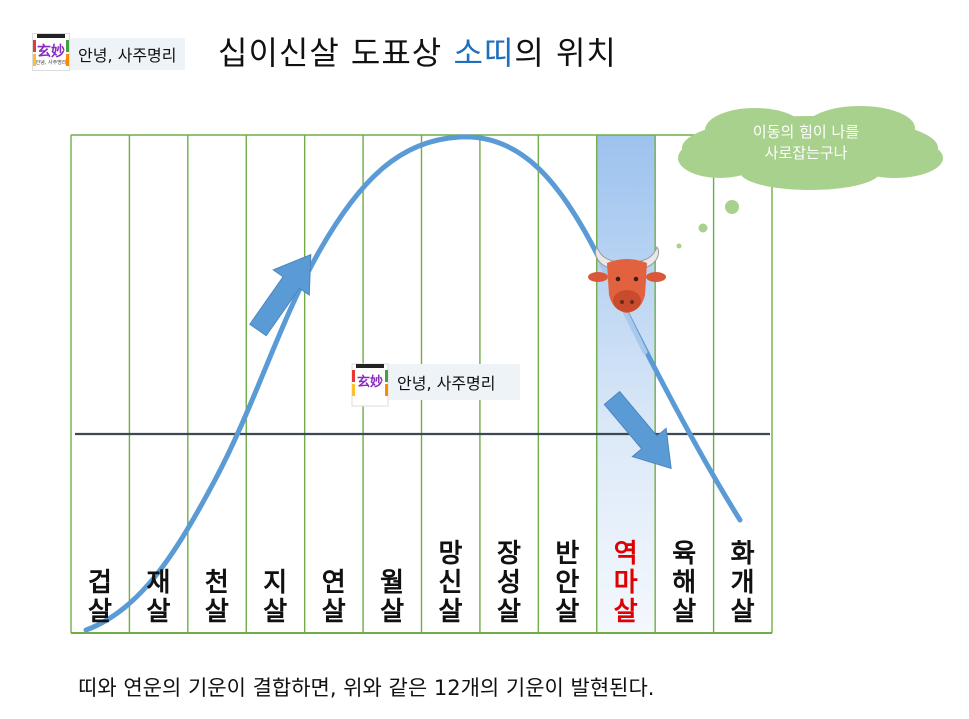 The image size is (969, 719). What do you see at coordinates (567, 554) in the screenshot?
I see `column-label-char: 반` at bounding box center [567, 554].